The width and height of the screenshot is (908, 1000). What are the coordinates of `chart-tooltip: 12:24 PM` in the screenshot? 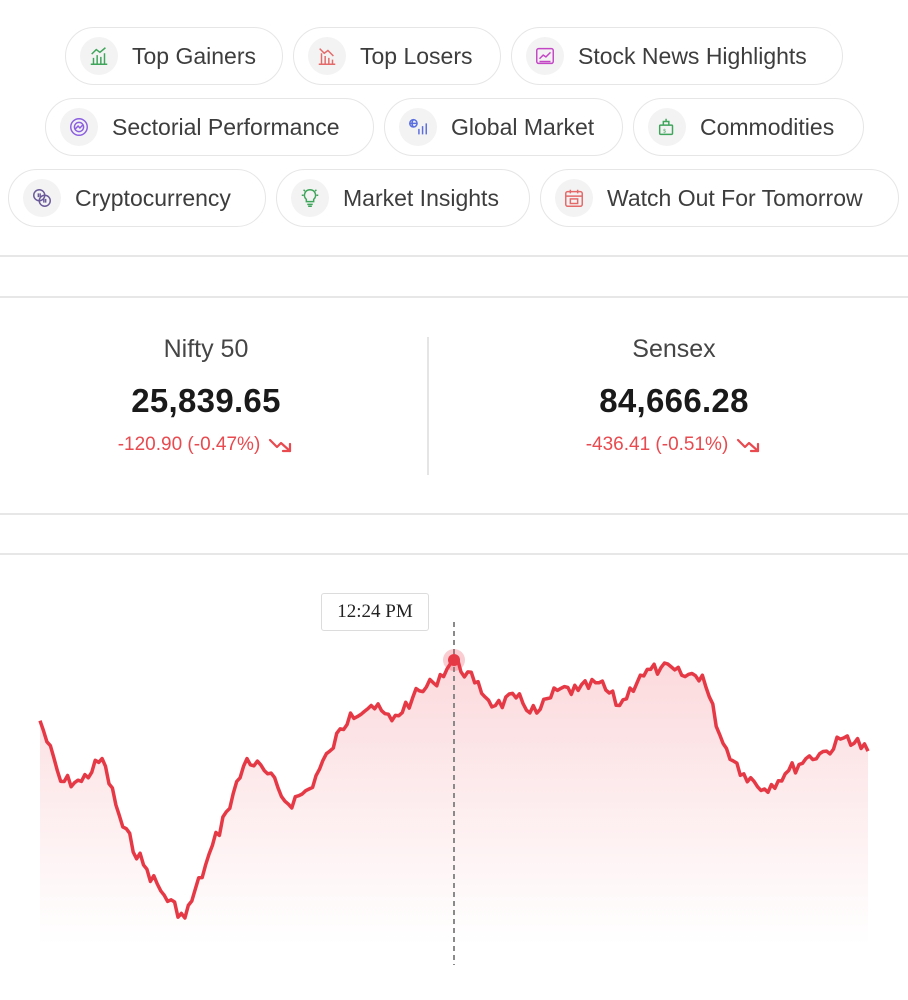 It's located at (375, 612).